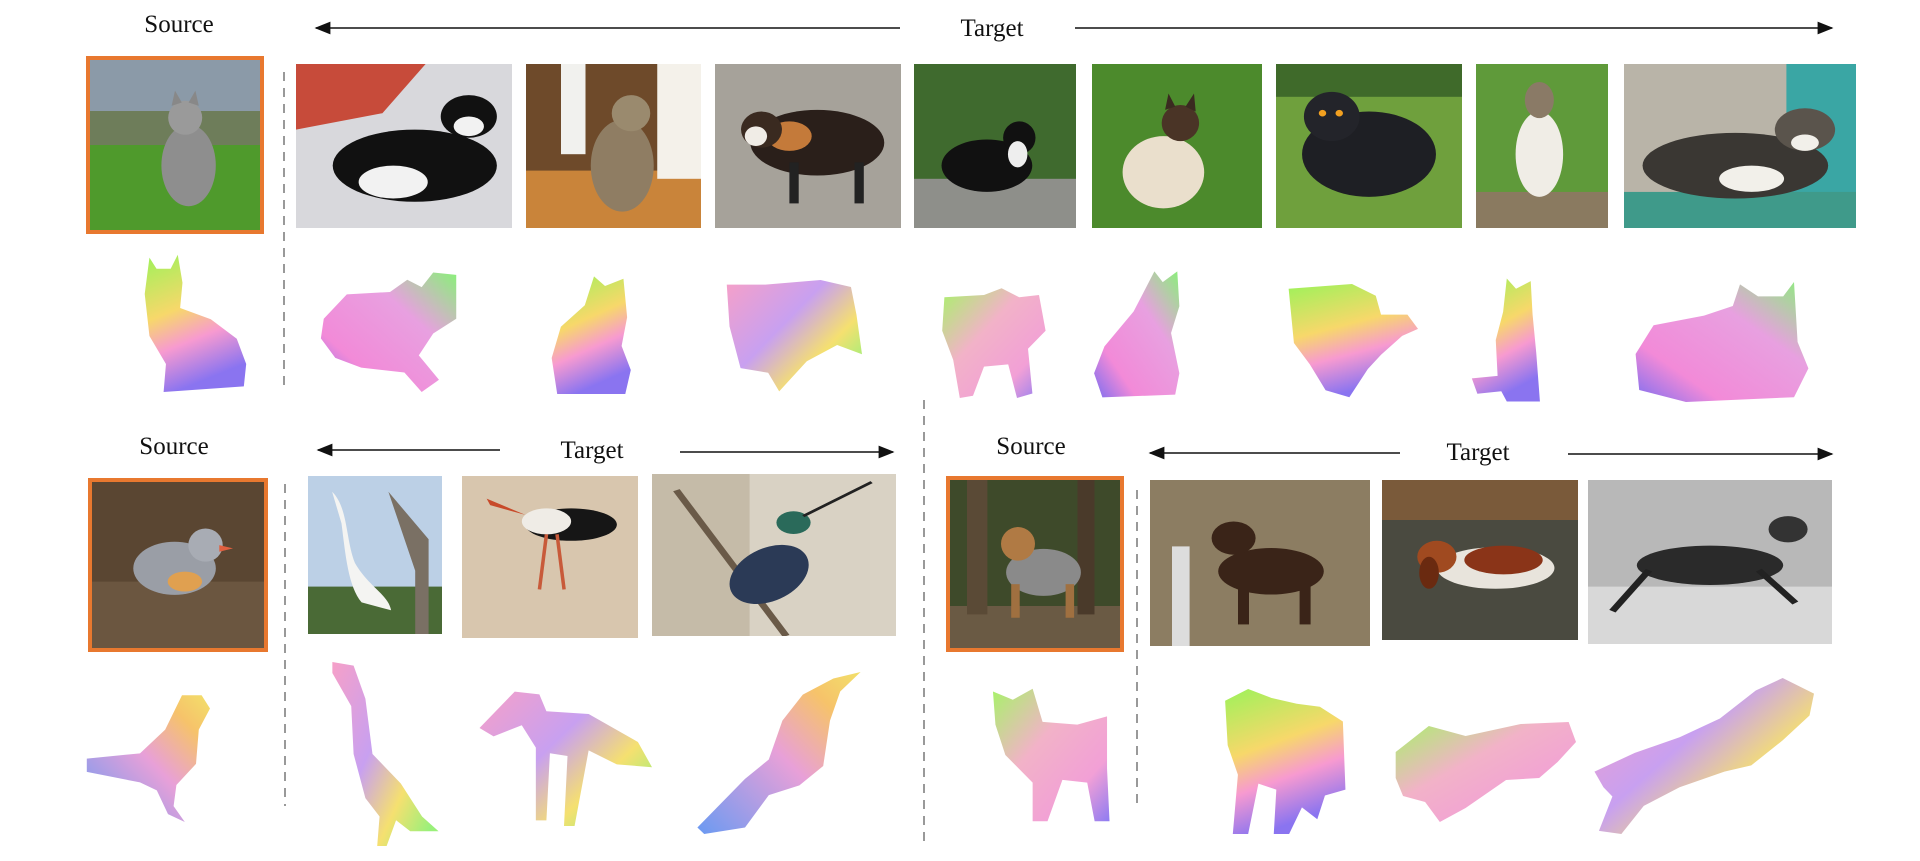 The height and width of the screenshot is (861, 1920). What do you see at coordinates (1035, 564) in the screenshot?
I see `dogs-source-photo` at bounding box center [1035, 564].